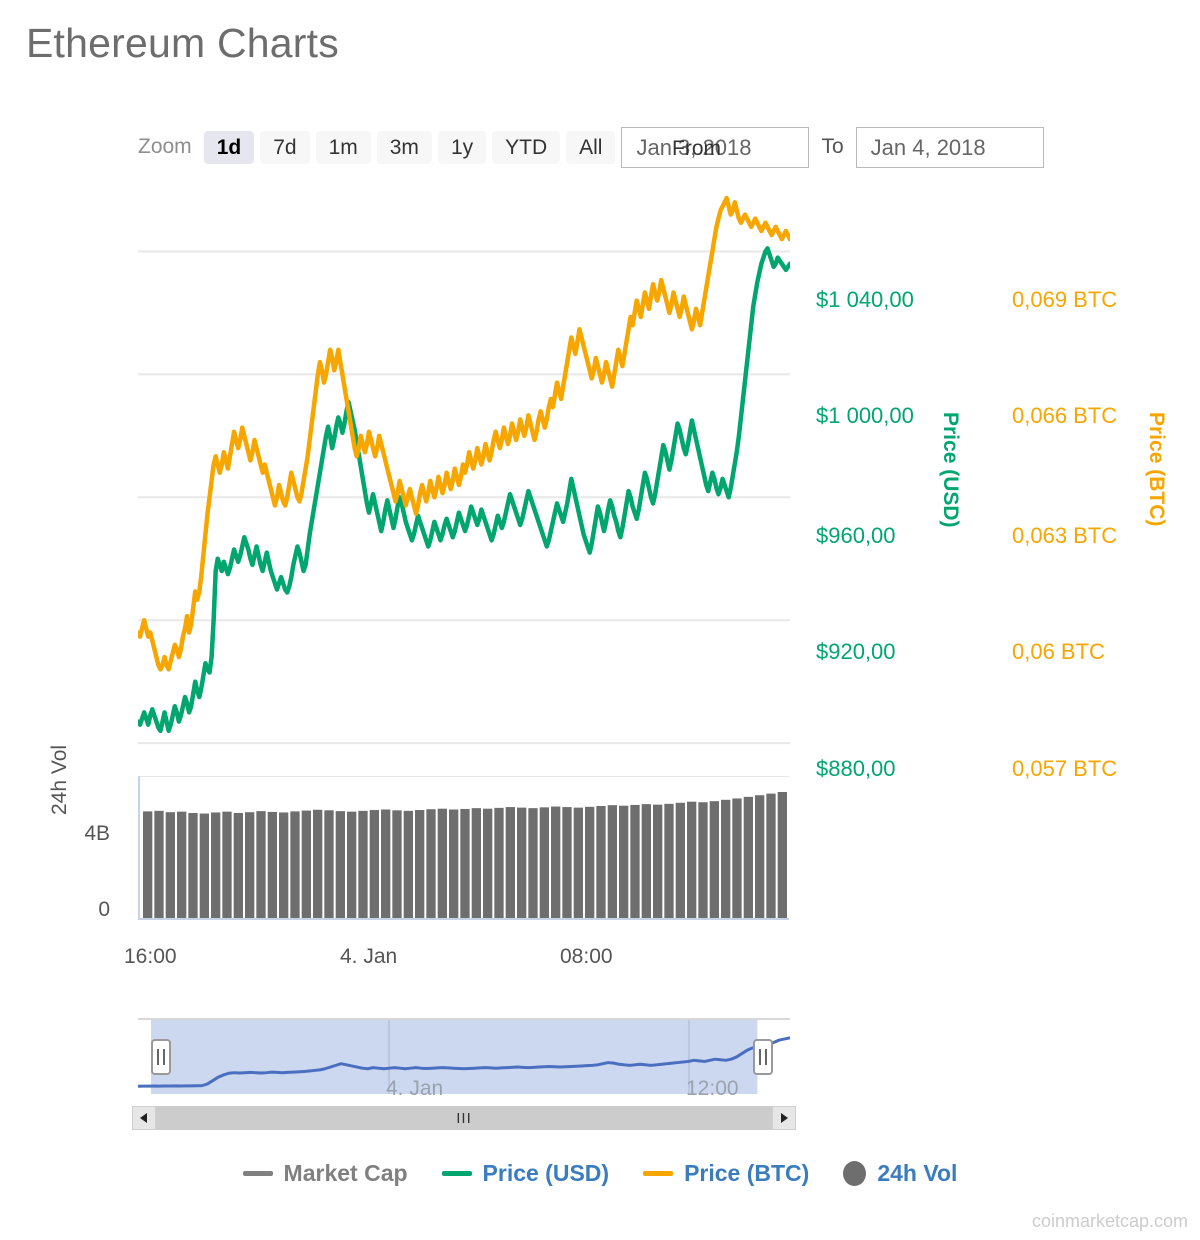 This screenshot has height=1240, width=1200. Describe the element at coordinates (369, 956) in the screenshot. I see `x-tick-4jan: 4. Jan` at that location.